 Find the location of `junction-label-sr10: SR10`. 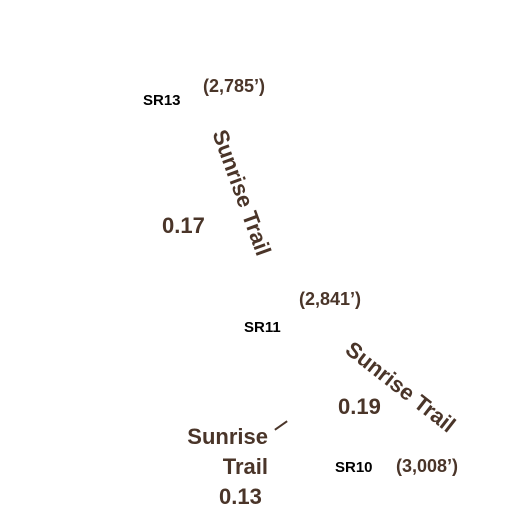

junction-label-sr10: SR10 is located at coordinates (354, 467).